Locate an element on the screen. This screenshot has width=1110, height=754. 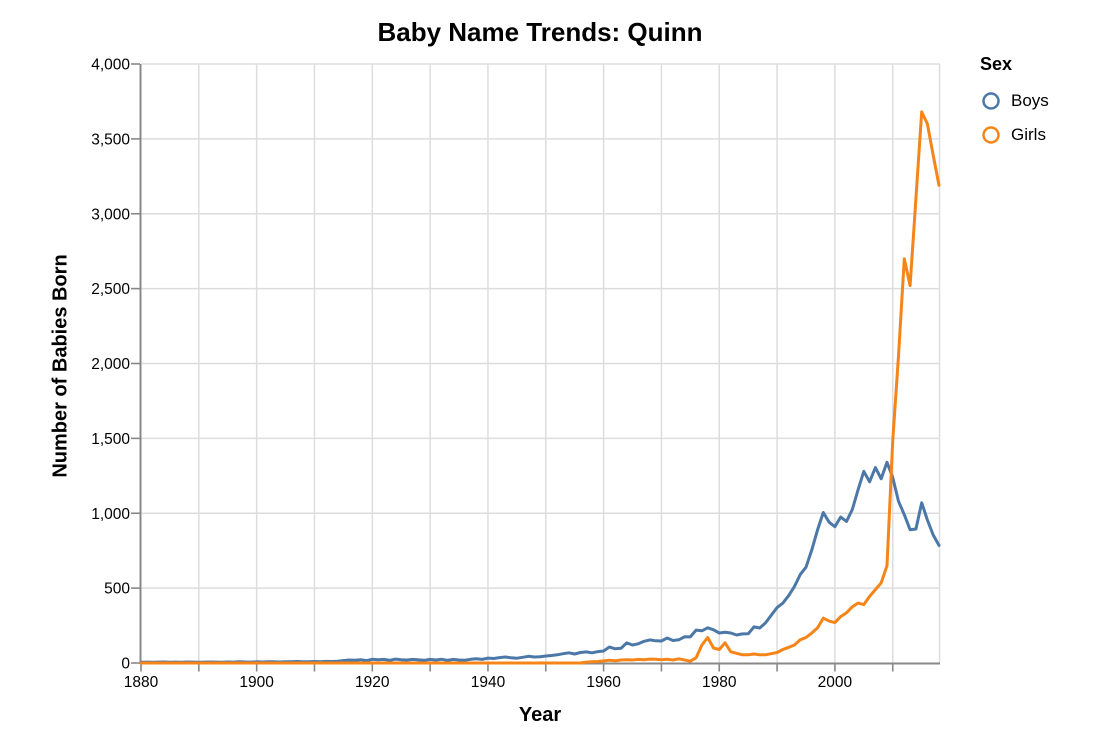
svg-text: 2,500 is located at coordinates (110, 289).